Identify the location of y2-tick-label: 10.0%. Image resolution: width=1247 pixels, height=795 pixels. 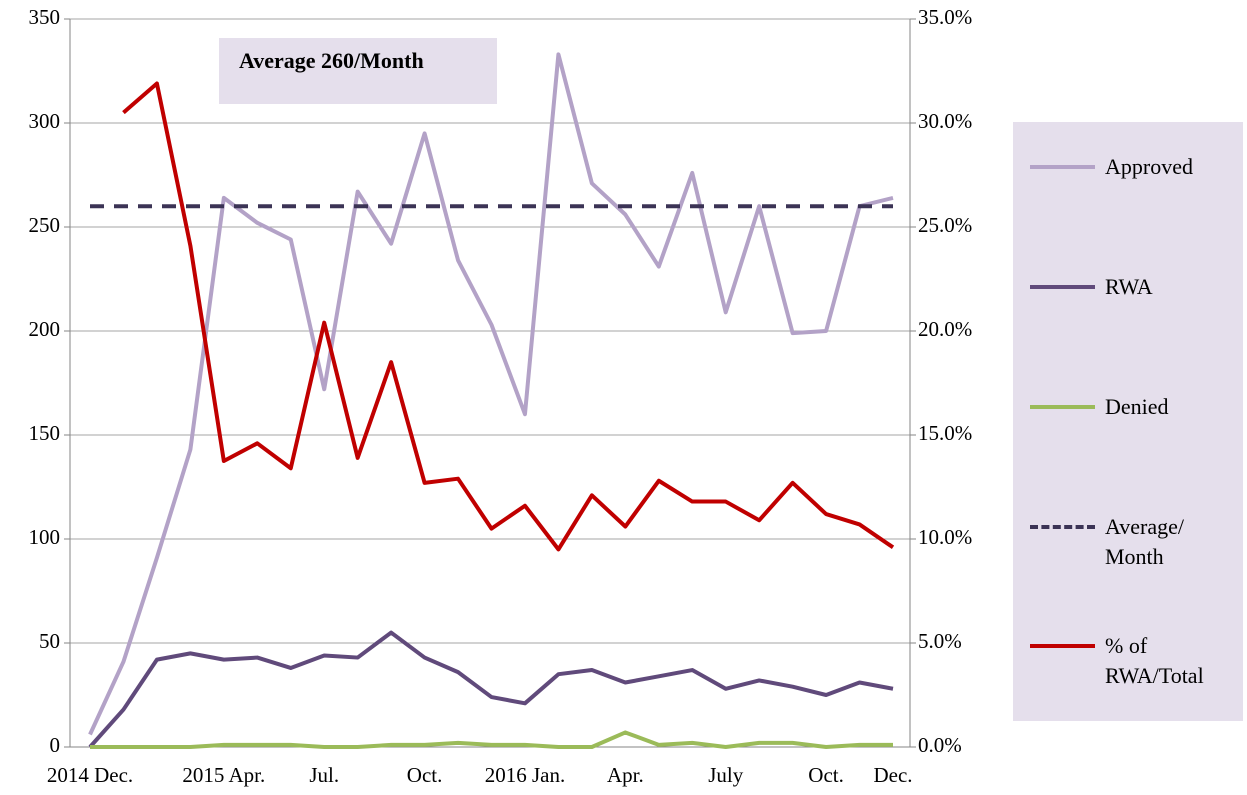
(945, 537).